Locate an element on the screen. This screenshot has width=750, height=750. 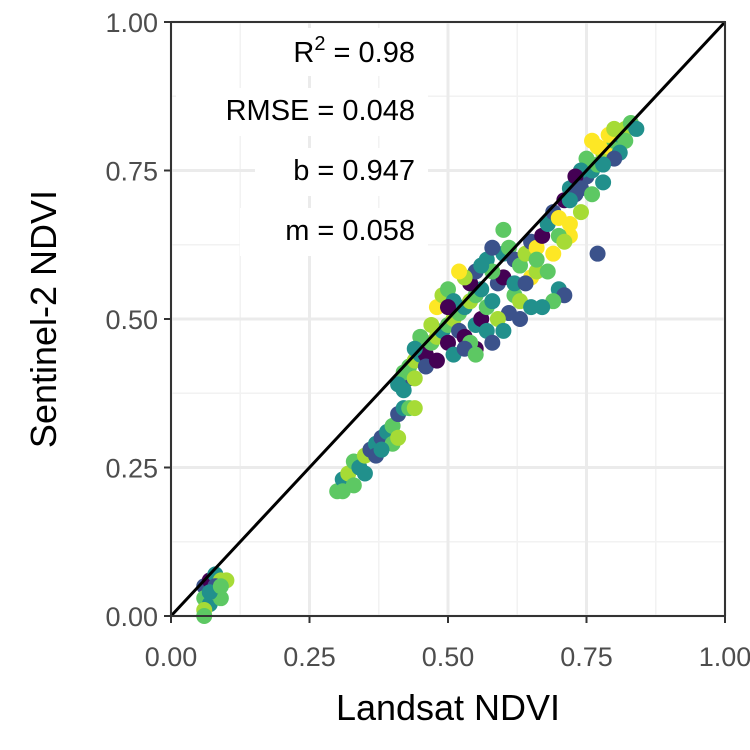
rmse-label: RMSE = 0.048 is located at coordinates (320, 111).